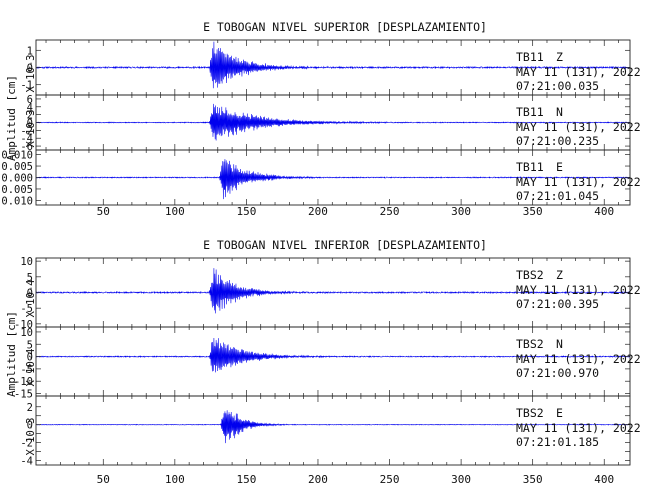 The height and width of the screenshot is (500, 650). Describe the element at coordinates (30, 100) in the screenshot. I see `y-tick-label: 6` at that location.